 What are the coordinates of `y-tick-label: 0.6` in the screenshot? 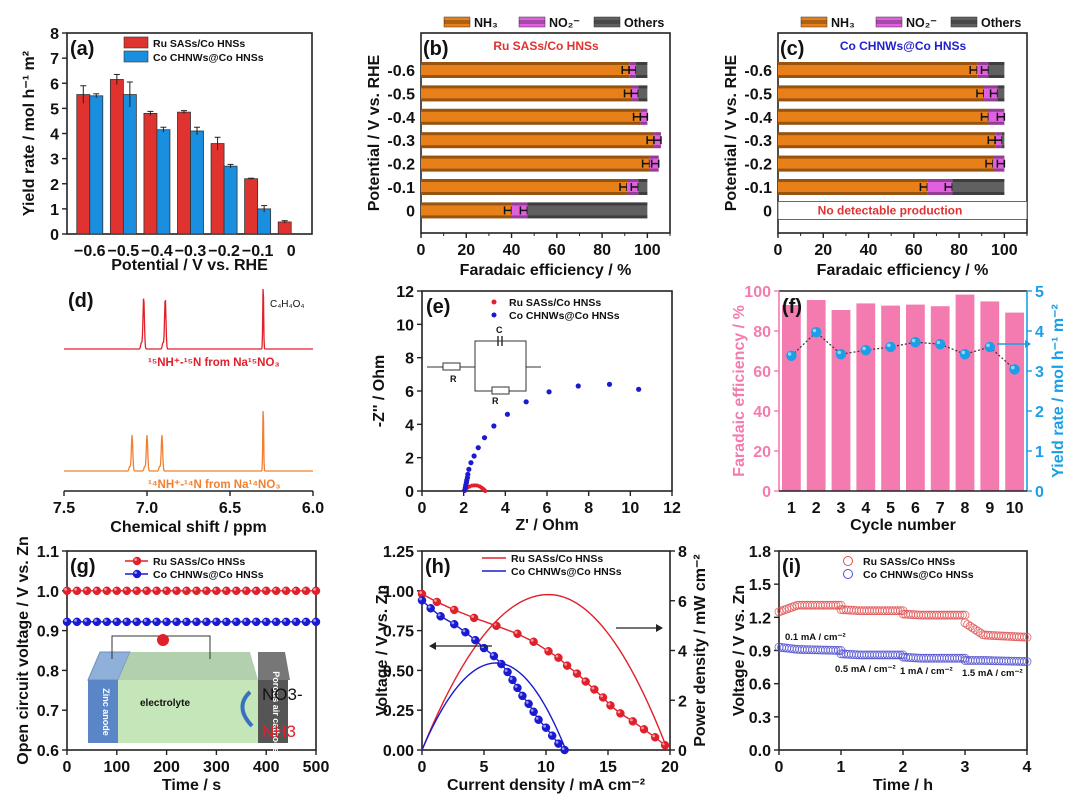 It's located at (48, 751).